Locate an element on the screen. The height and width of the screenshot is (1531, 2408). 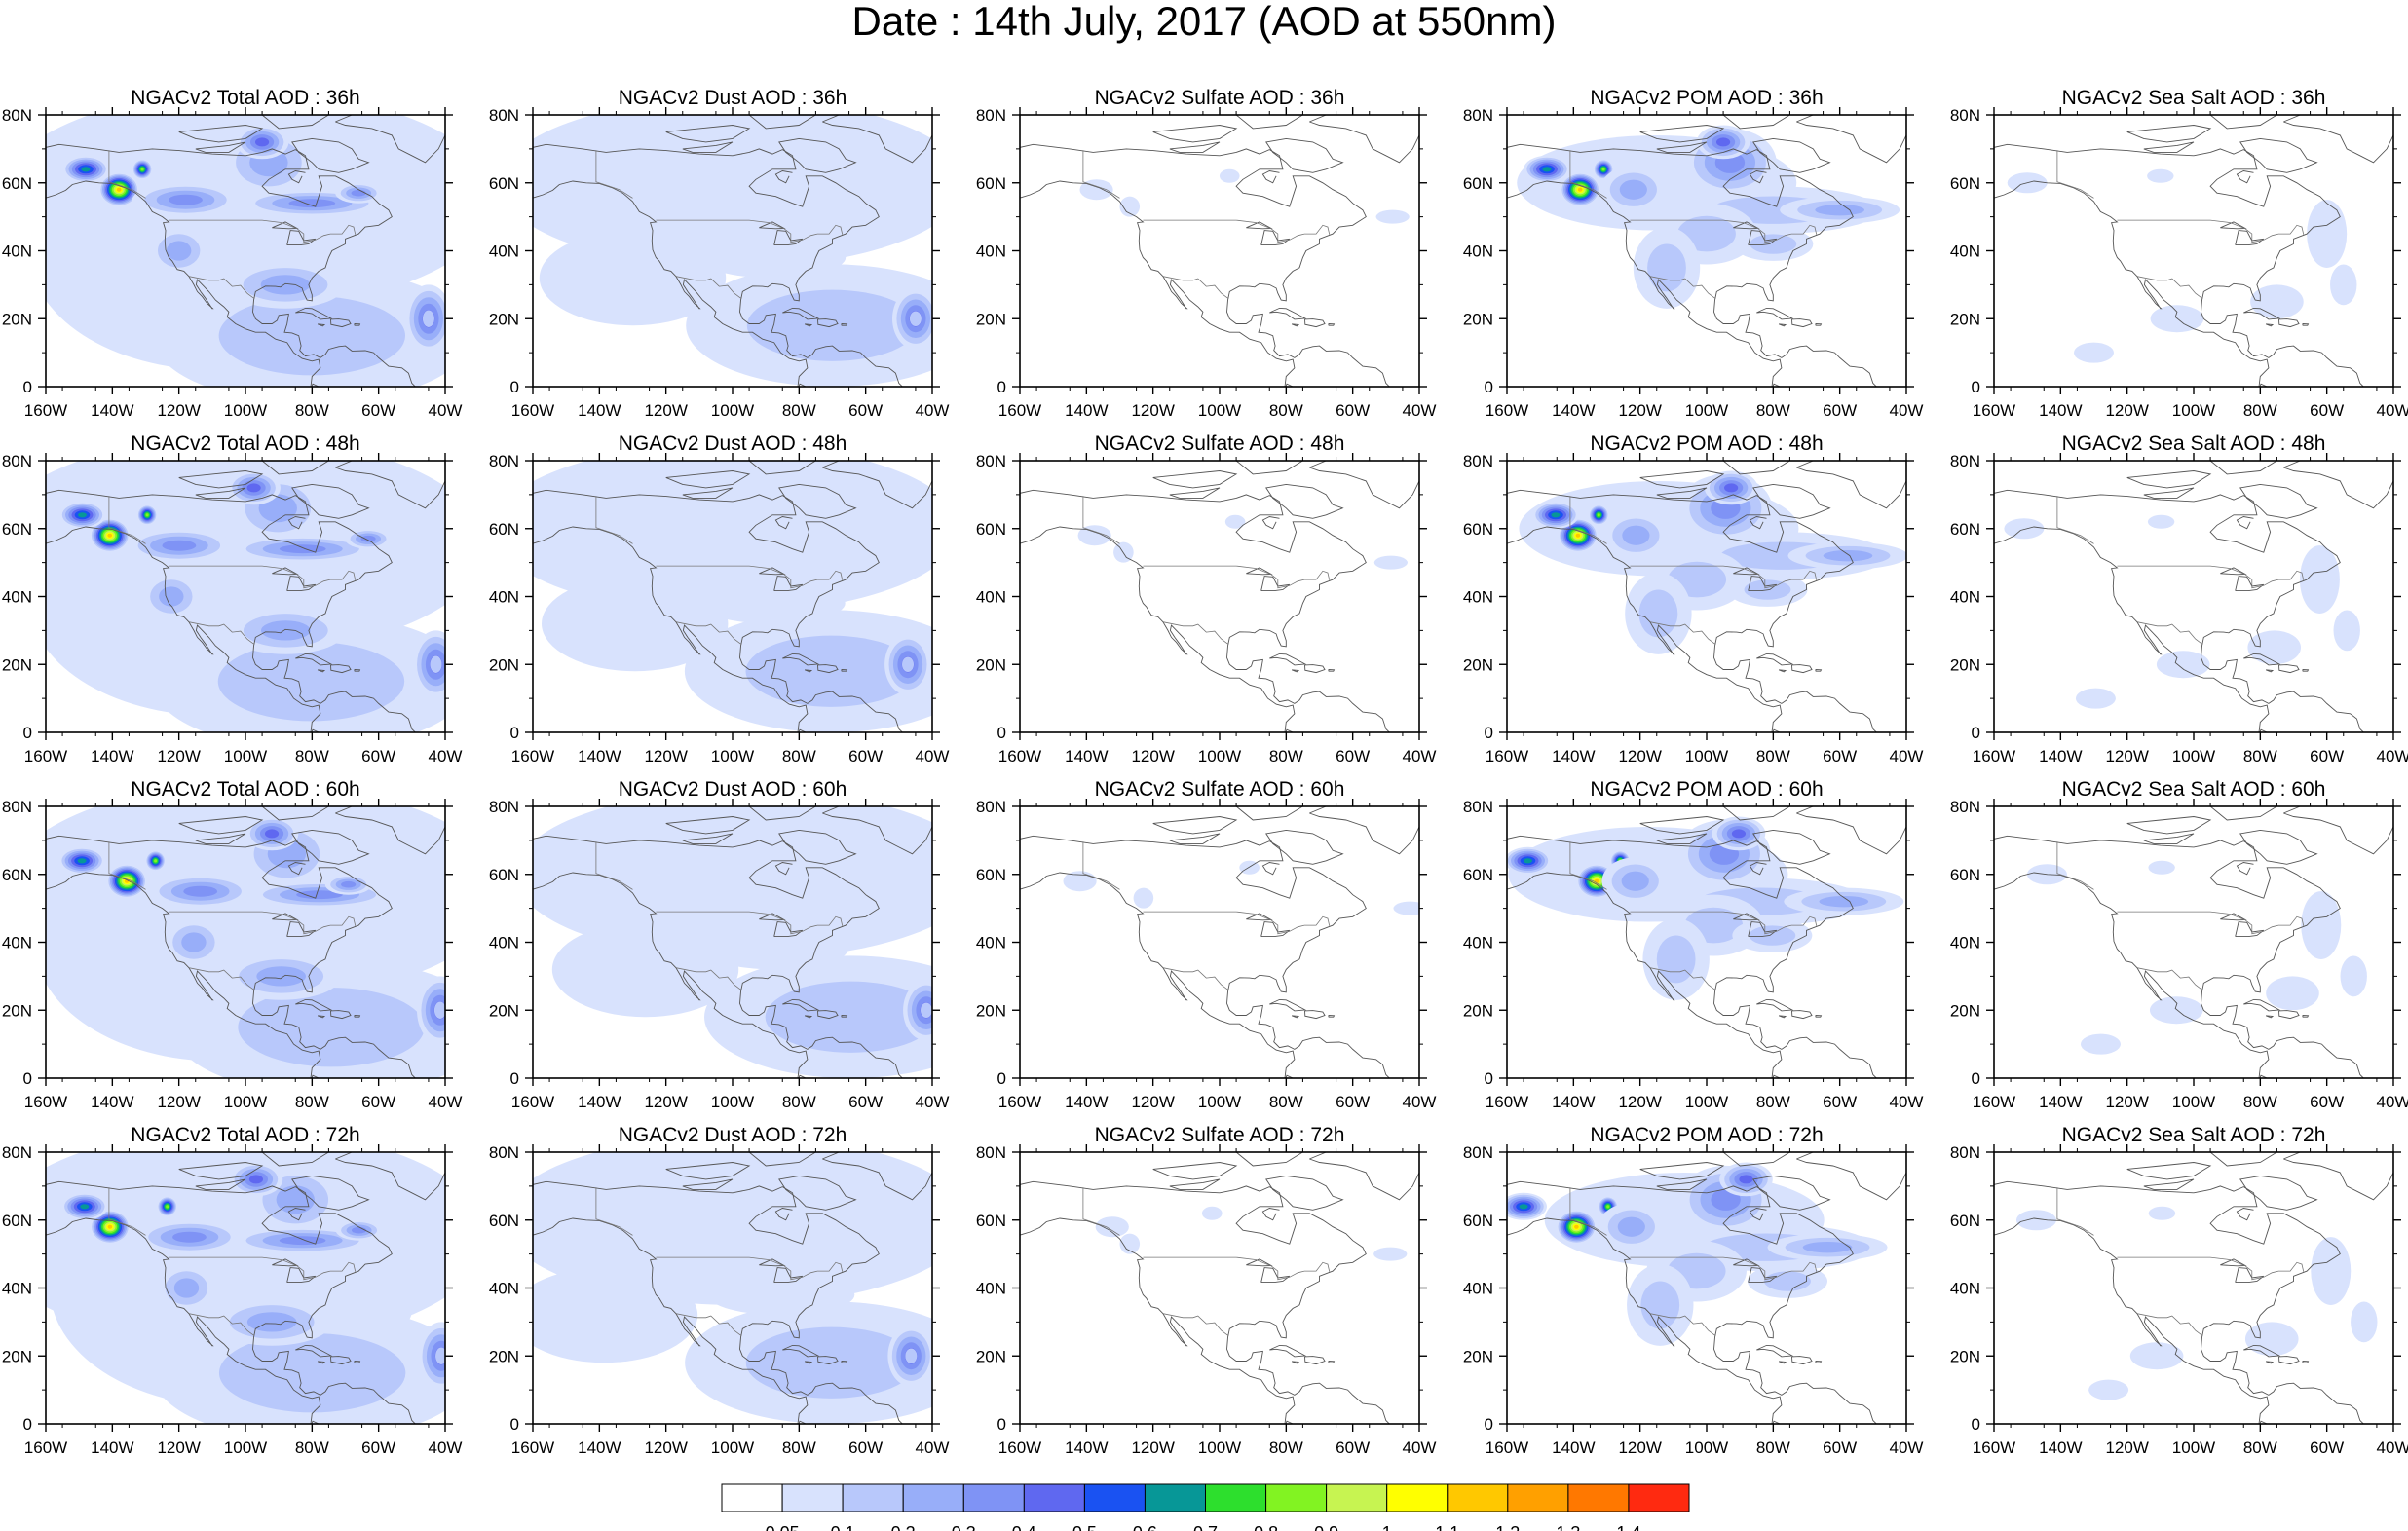
panel-title: NGACv2 Total AOD : 36h is located at coordinates (245, 98).